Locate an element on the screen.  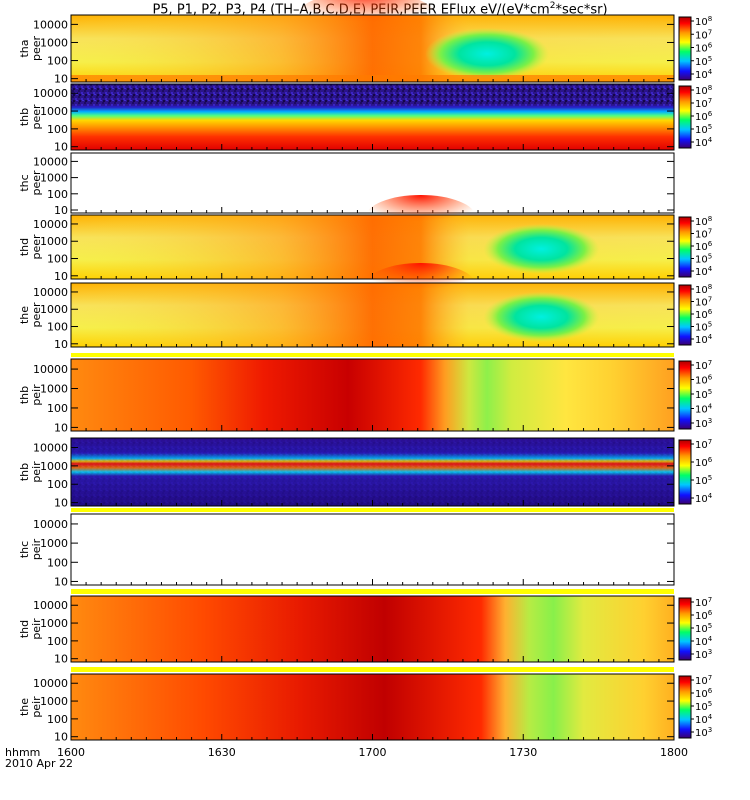
y-axis-label: thepeir is located at coordinates (30, 707).